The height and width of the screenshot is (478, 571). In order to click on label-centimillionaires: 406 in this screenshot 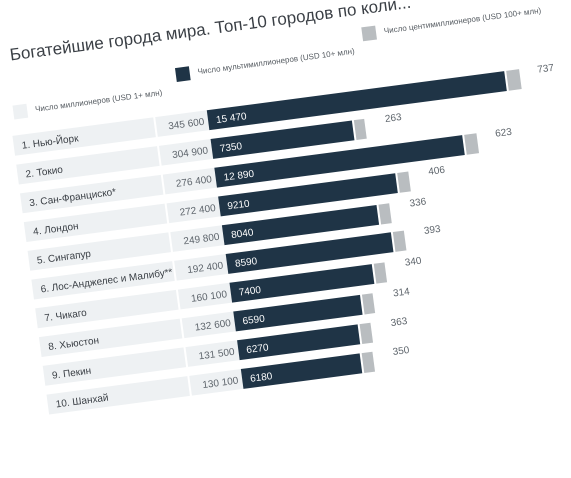, I will do `click(437, 171)`.